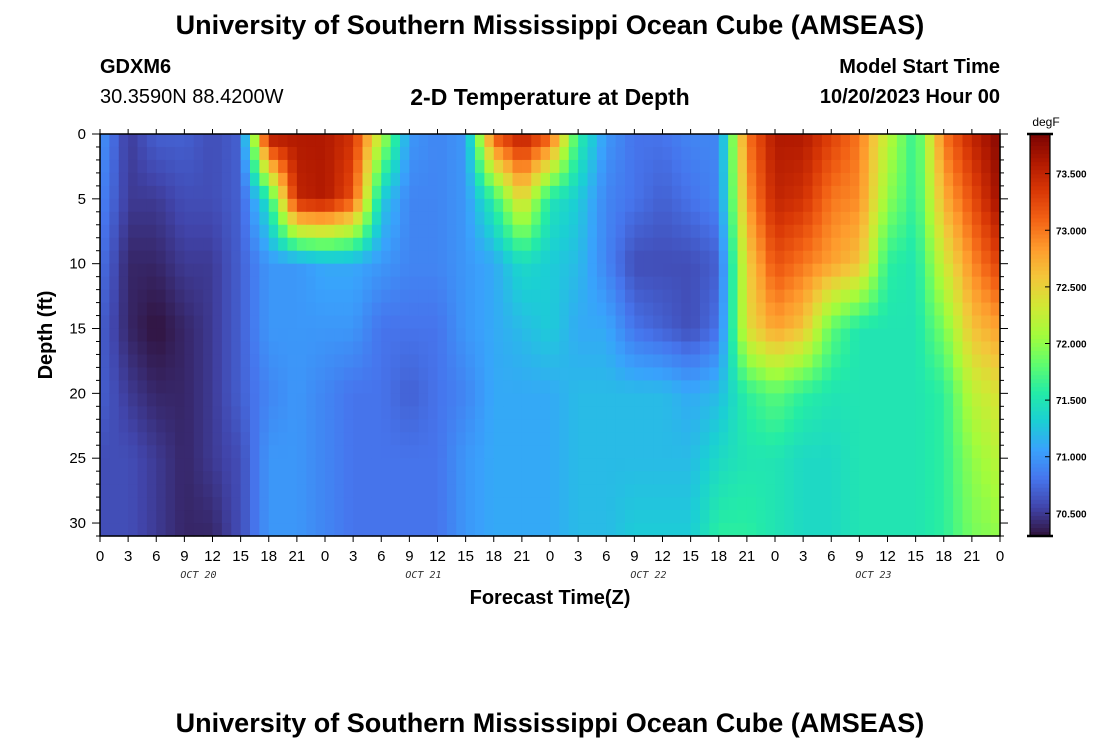 Image resolution: width=1100 pixels, height=750 pixels. What do you see at coordinates (82, 199) in the screenshot?
I see `y-tick-label: 5` at bounding box center [82, 199].